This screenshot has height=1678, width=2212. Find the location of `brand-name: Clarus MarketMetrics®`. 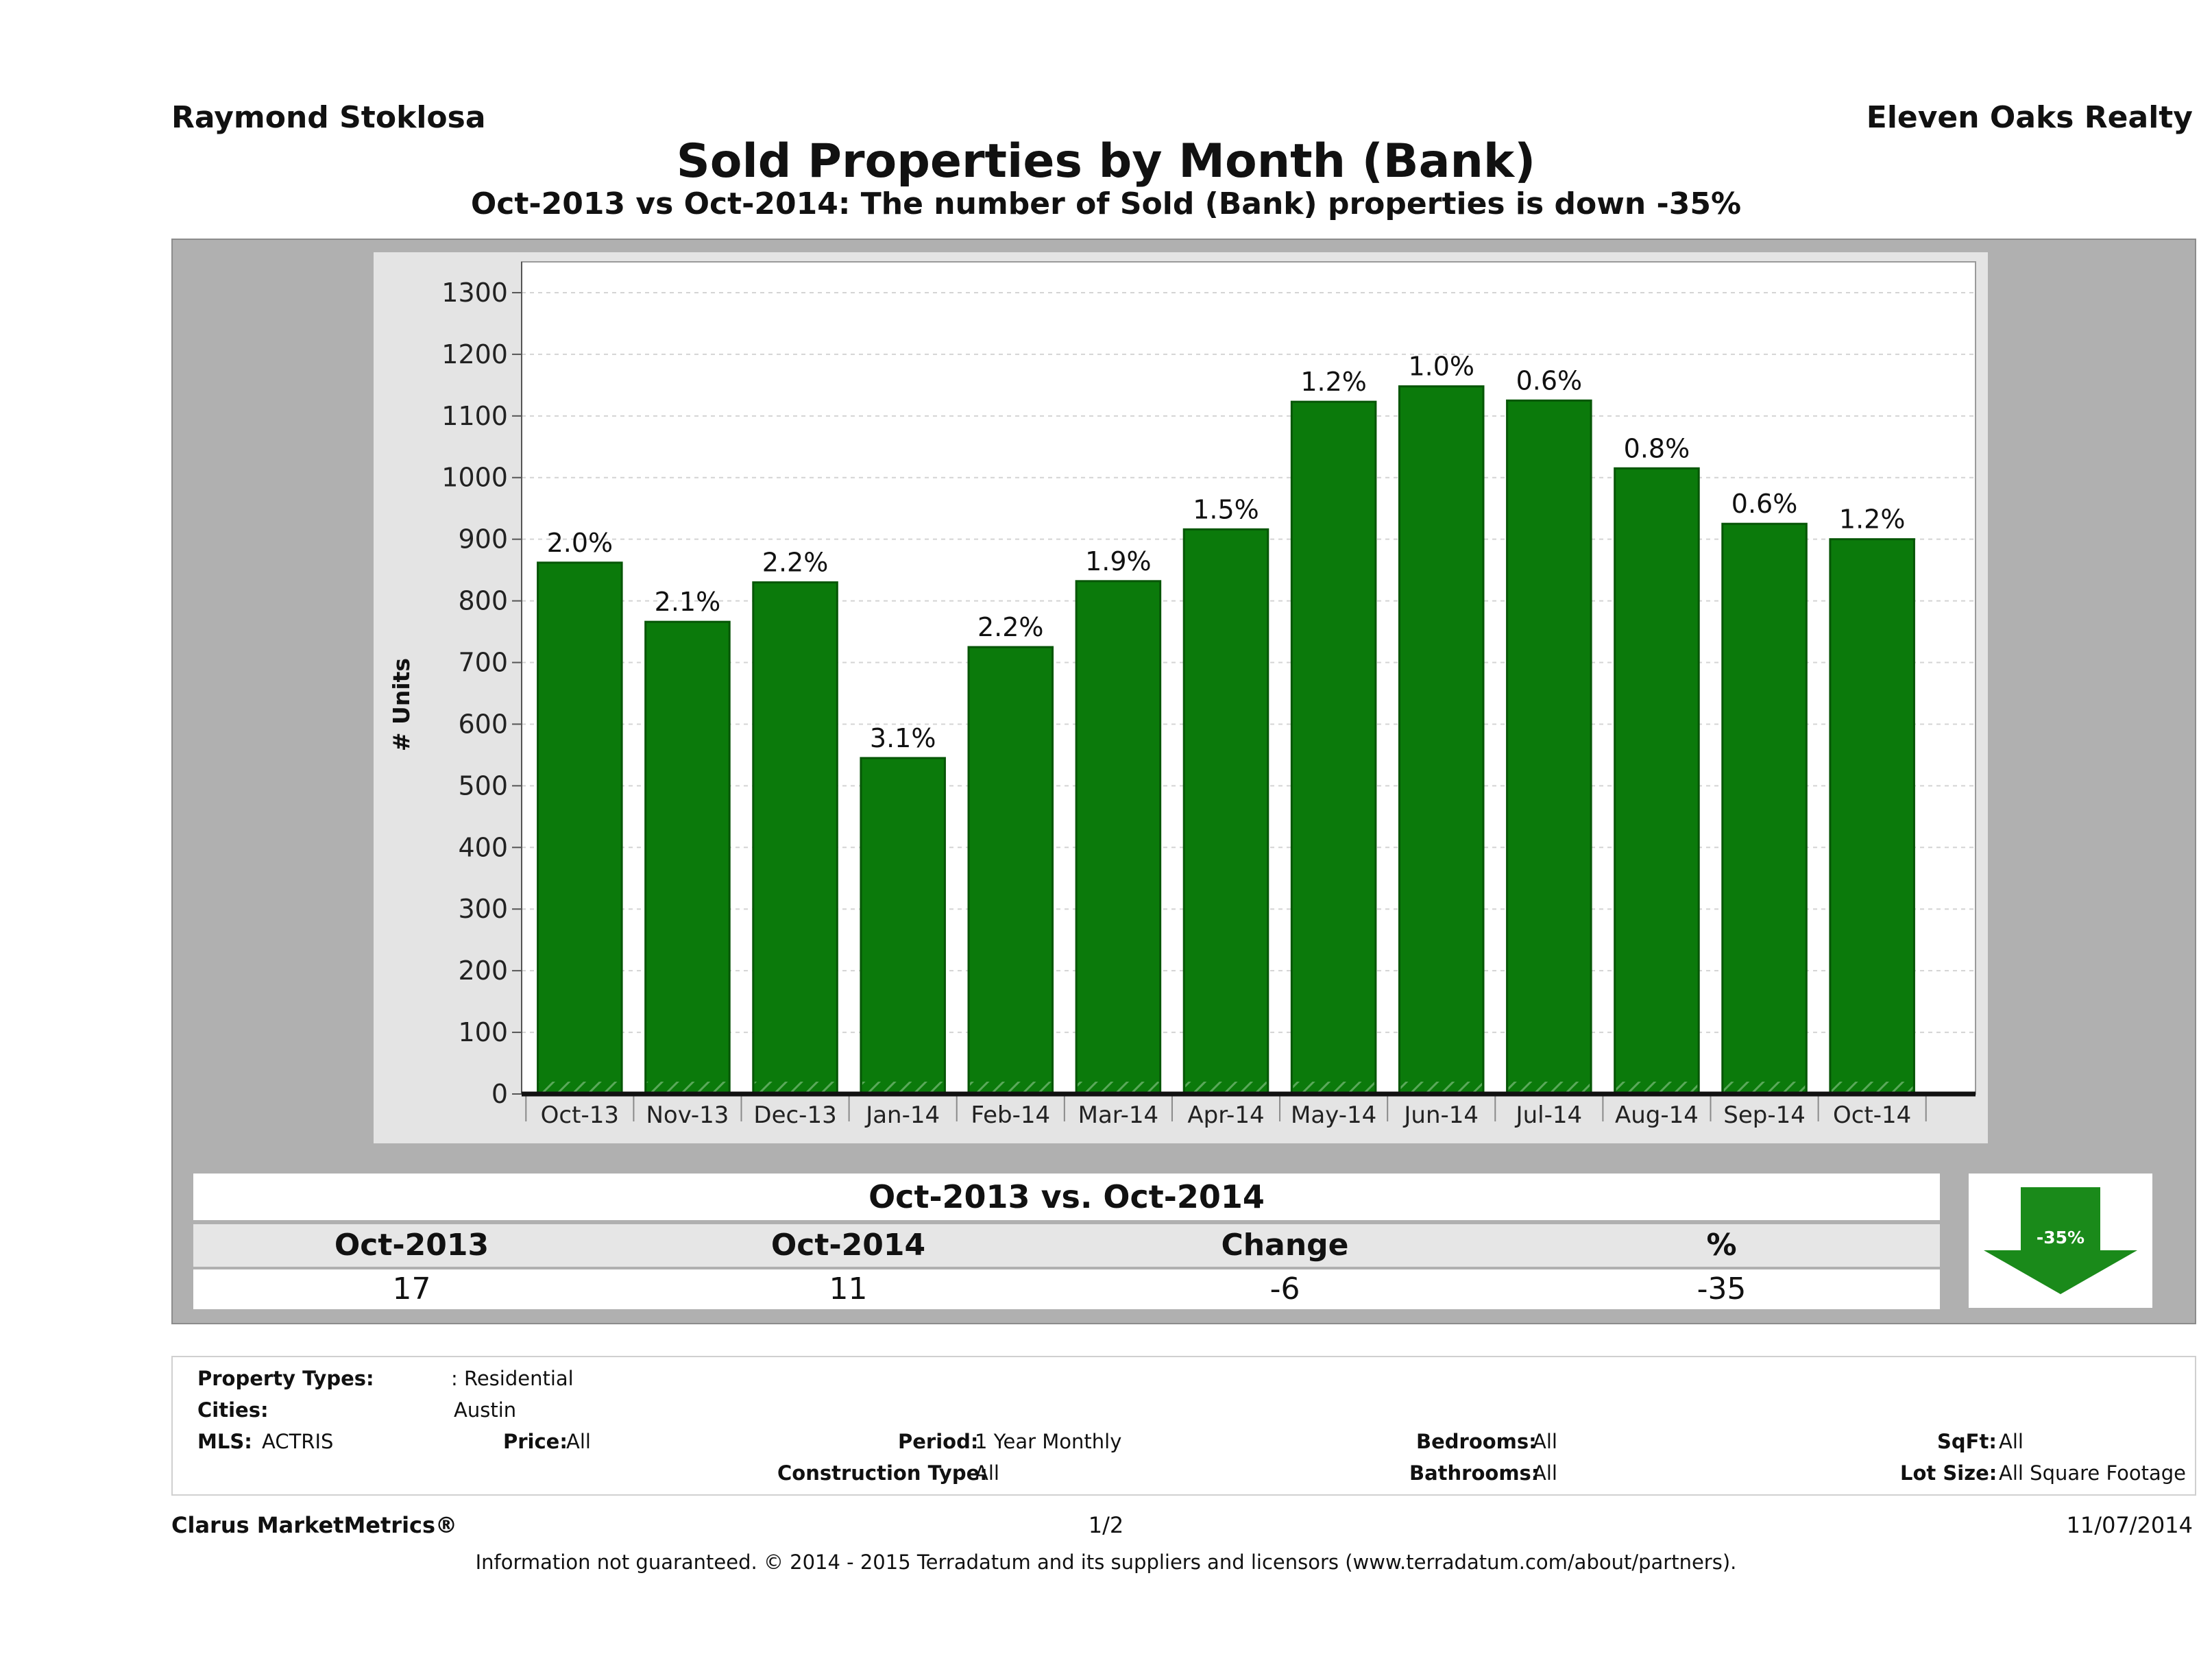

brand-name: Clarus MarketMetrics® is located at coordinates (314, 1525).